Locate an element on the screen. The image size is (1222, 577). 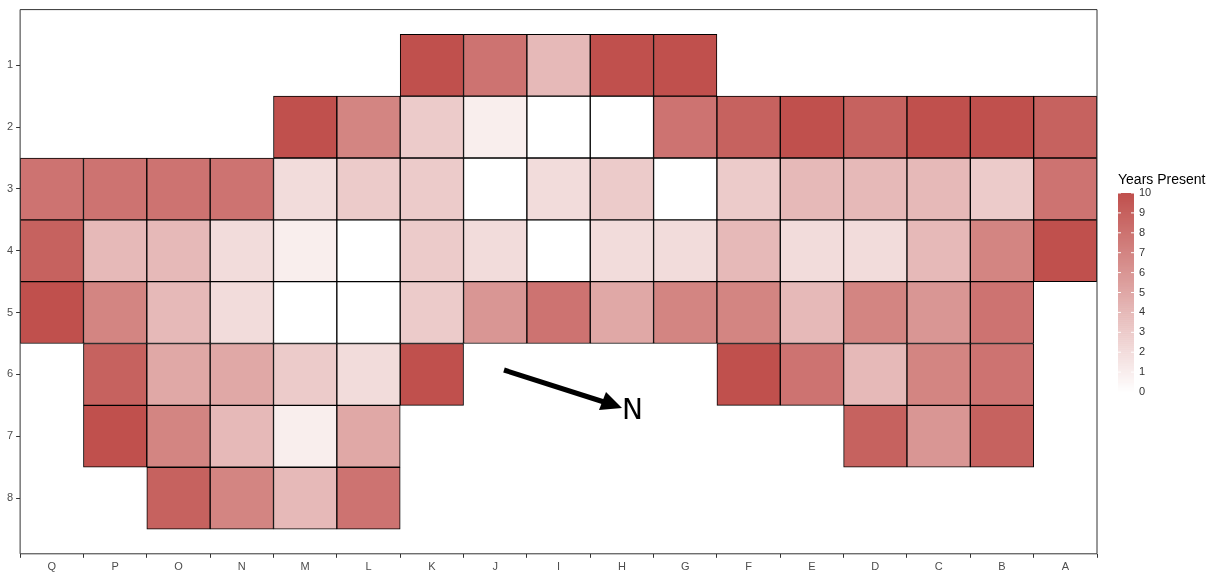
x-tick-label: M is located at coordinates (305, 566).